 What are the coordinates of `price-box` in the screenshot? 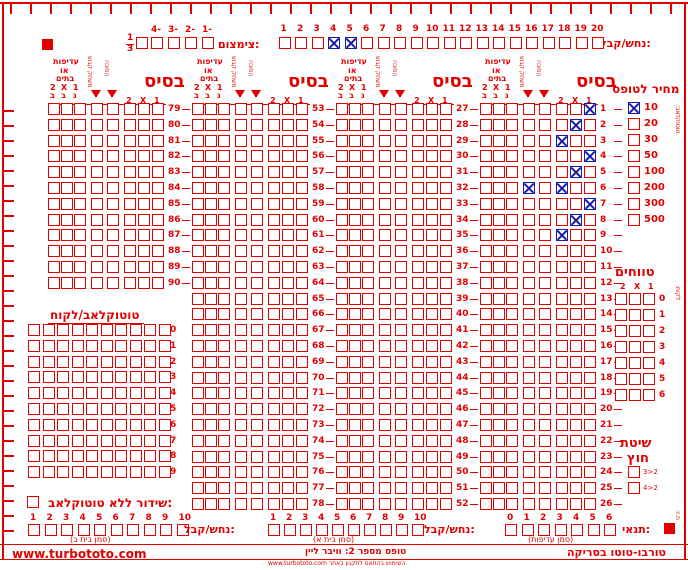 It's located at (634, 140).